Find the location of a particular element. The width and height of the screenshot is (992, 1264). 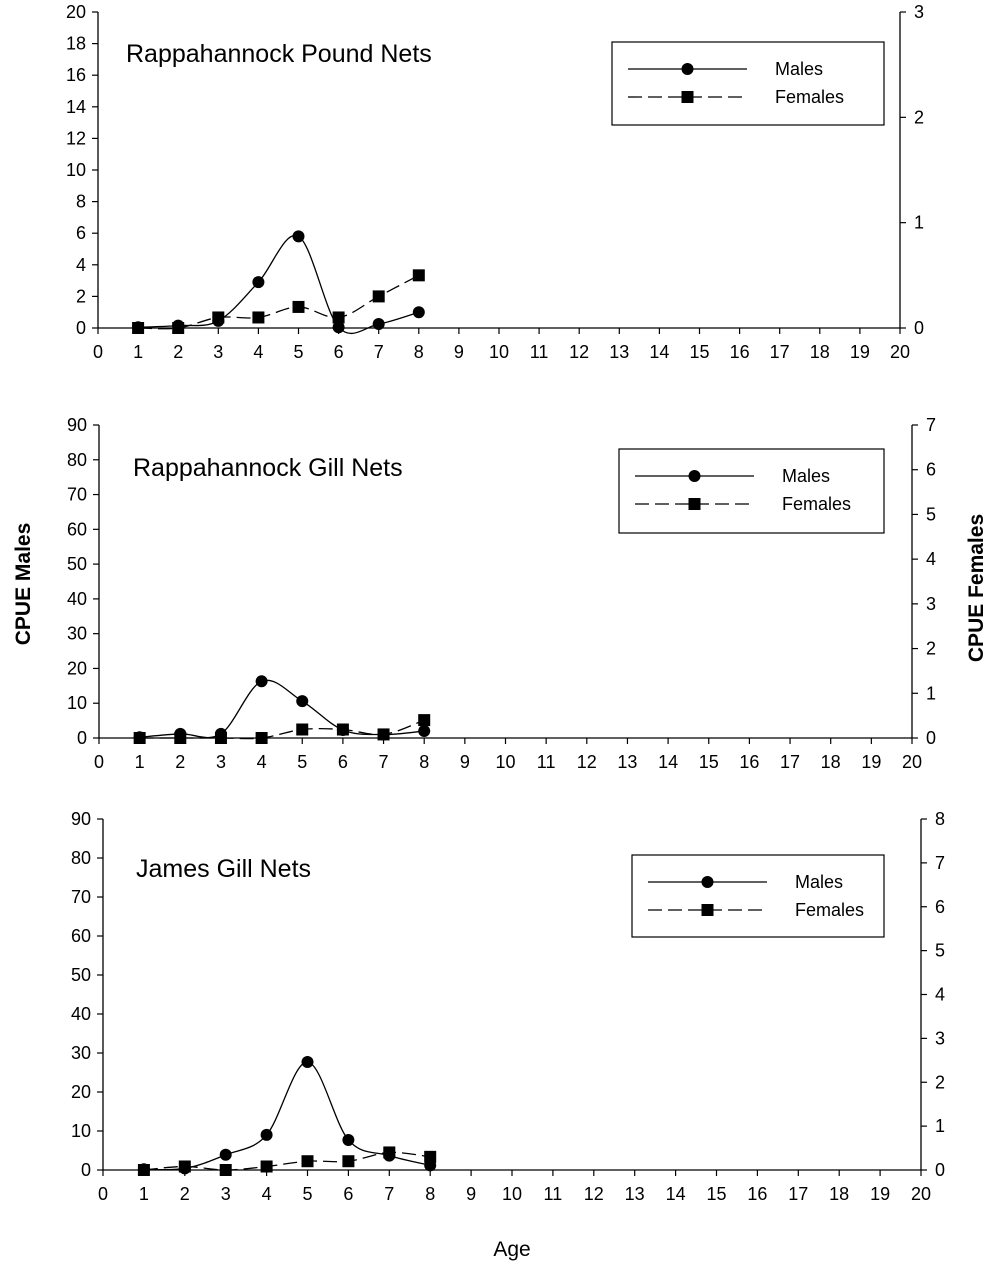

y-tick-label-left: 20 is located at coordinates (81, 1092).